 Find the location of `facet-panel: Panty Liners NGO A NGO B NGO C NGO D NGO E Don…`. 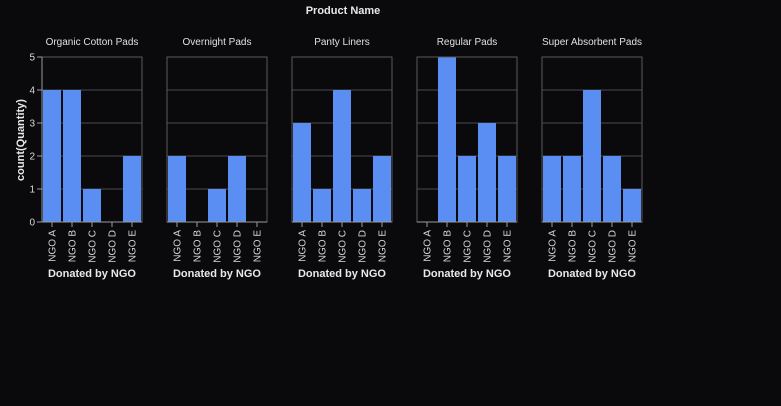

facet-panel: Panty Liners NGO A NGO B NGO C NGO D NGO E Don… is located at coordinates (342, 158).